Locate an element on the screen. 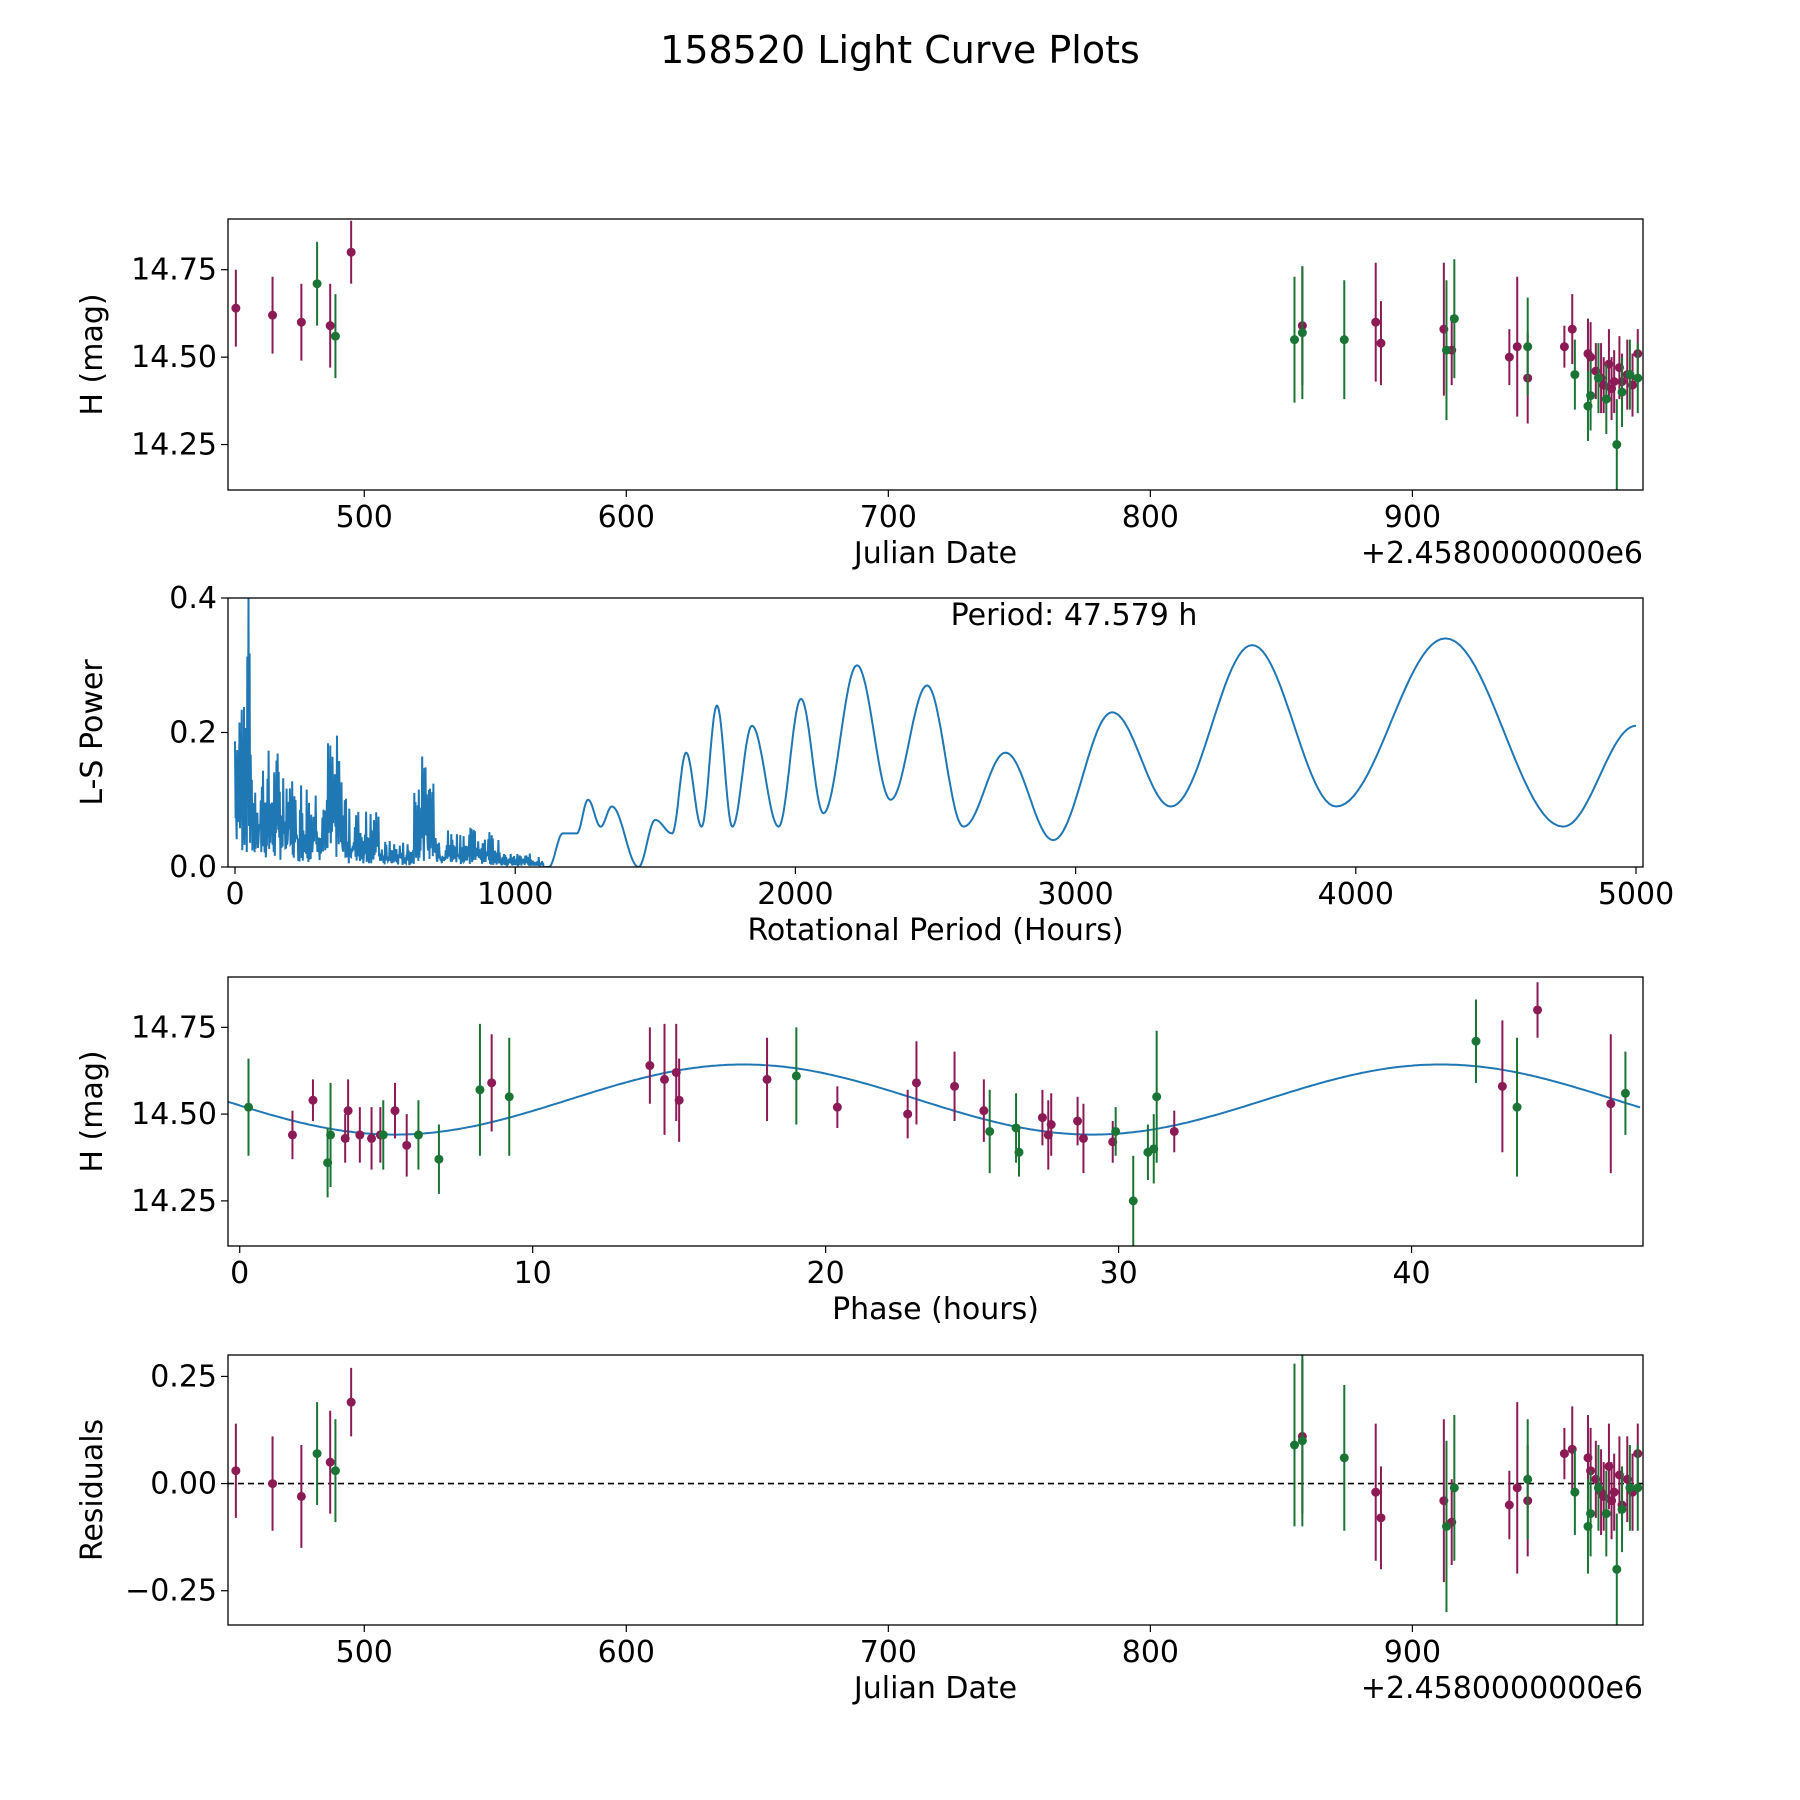 This screenshot has width=1800, height=1800. x-tick-label: 4000 is located at coordinates (1356, 894).